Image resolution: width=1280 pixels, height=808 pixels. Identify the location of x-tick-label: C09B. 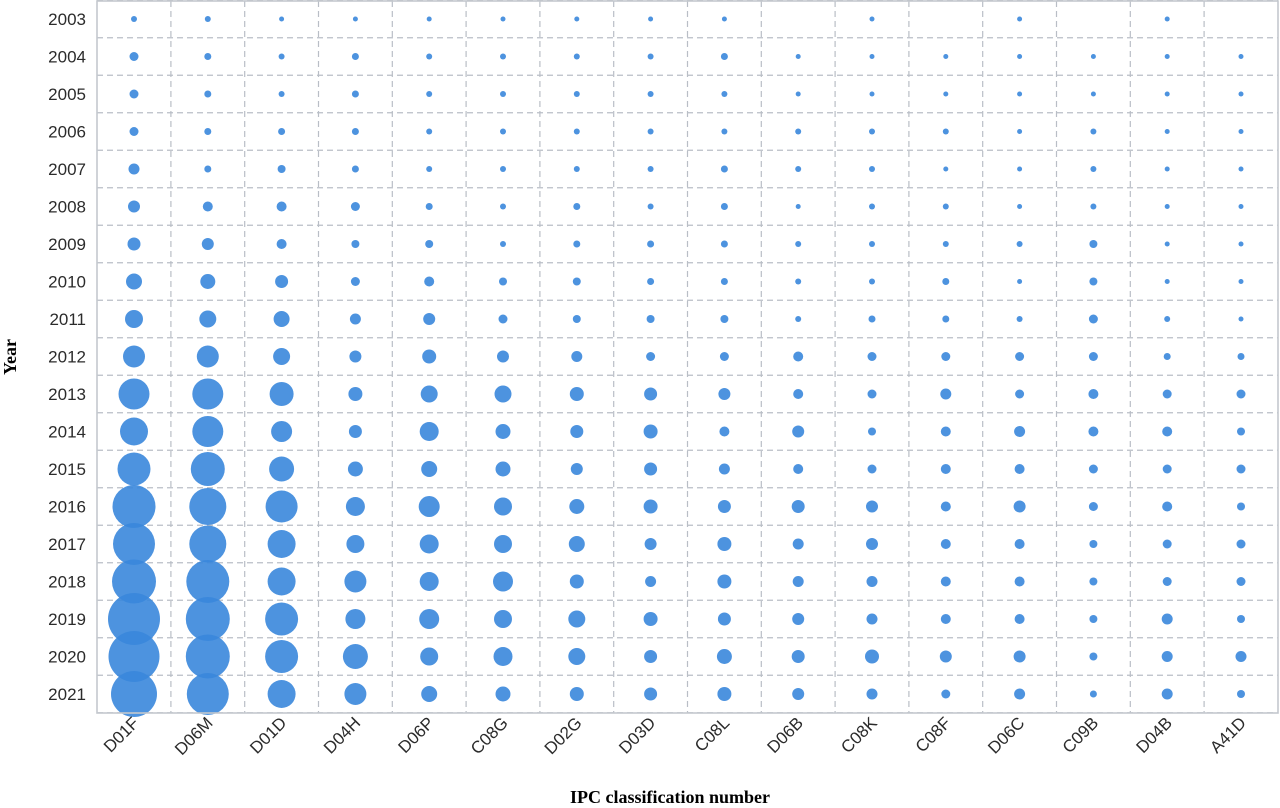
(1081, 735).